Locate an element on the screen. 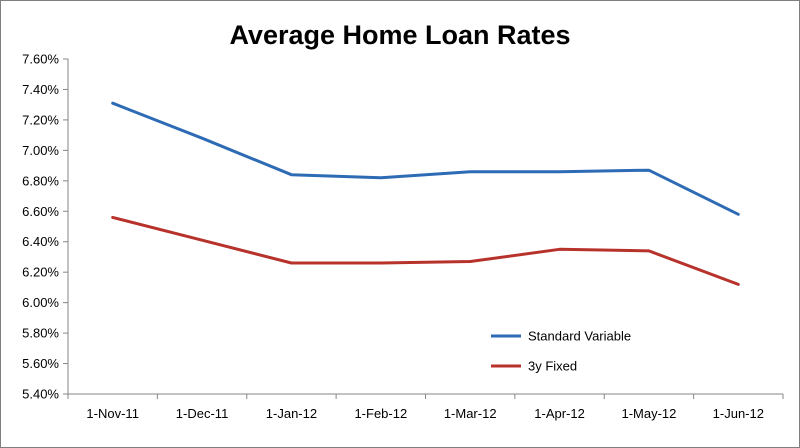 The image size is (800, 448). x-tick-label: 1-Jun-12 is located at coordinates (738, 413).